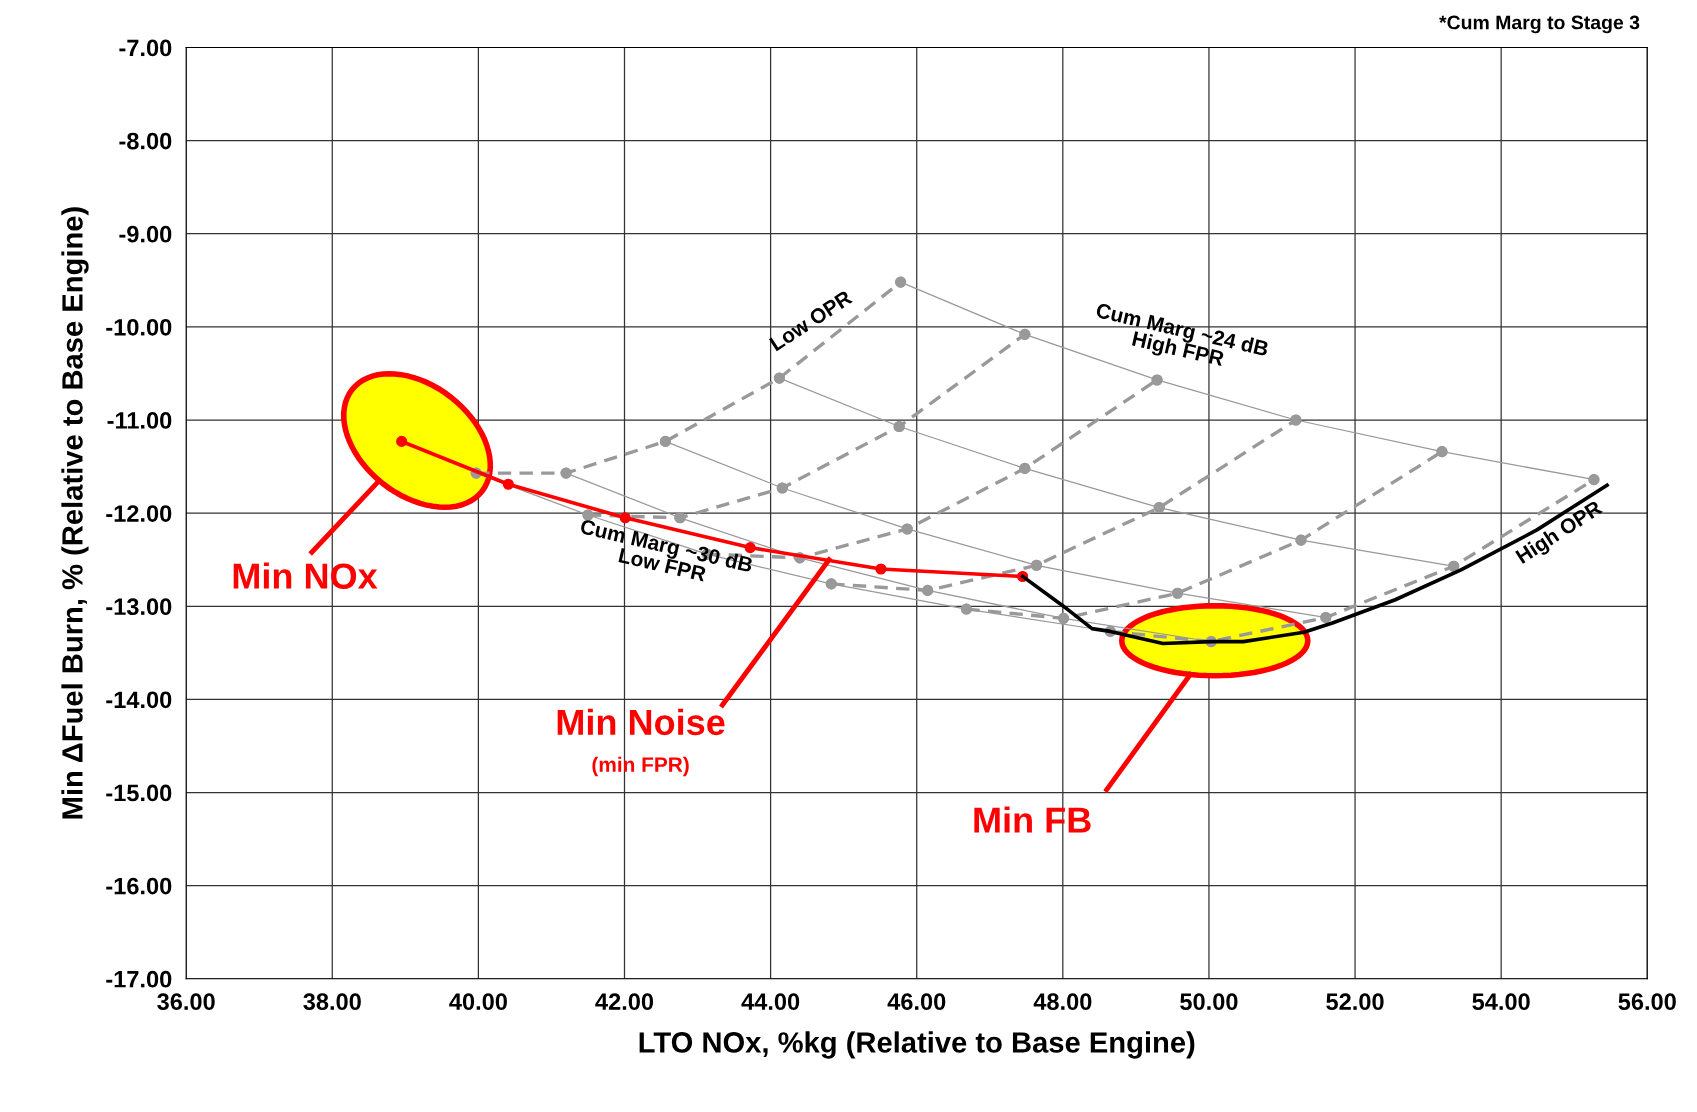  Describe the element at coordinates (917, 1045) in the screenshot. I see `x-axis-title: LTO NOx, %kg (Relative to Base Engine)` at that location.